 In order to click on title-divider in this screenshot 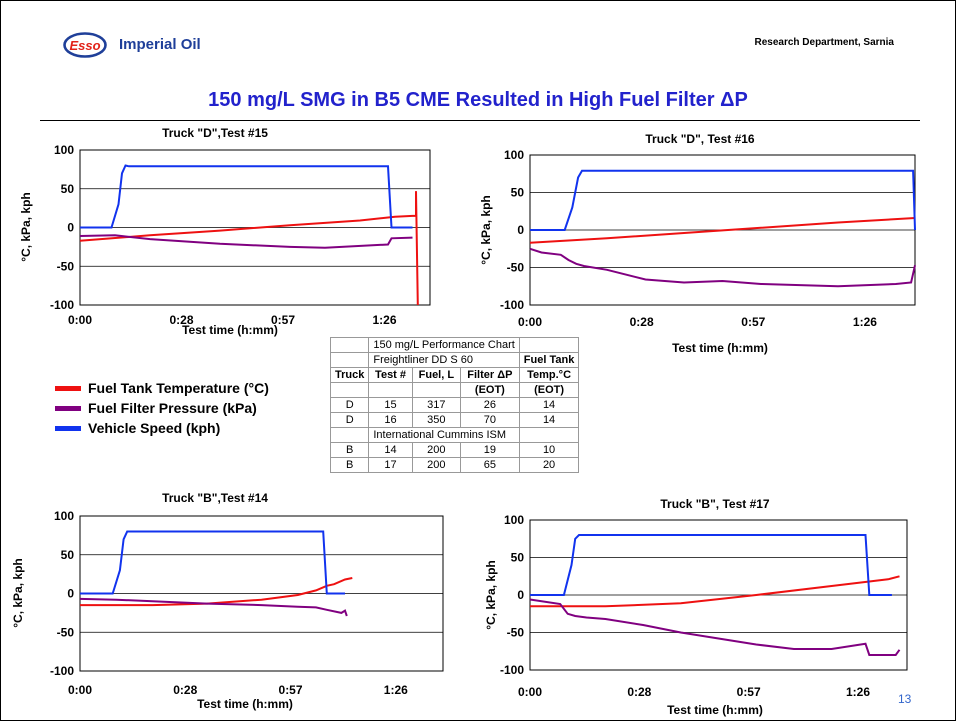, I will do `click(480, 120)`.